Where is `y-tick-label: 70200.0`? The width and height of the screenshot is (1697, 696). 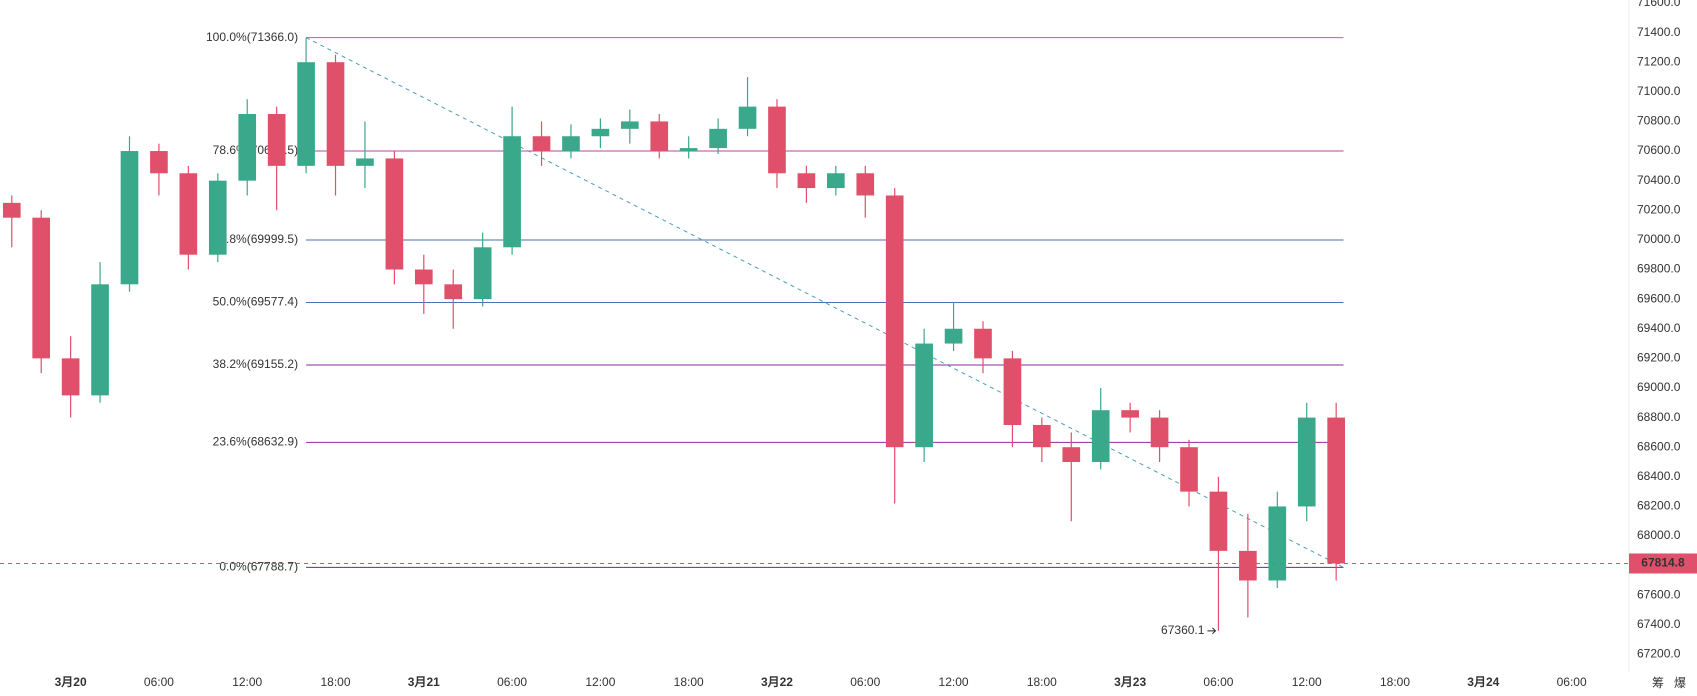 y-tick-label: 70200.0 is located at coordinates (1659, 209).